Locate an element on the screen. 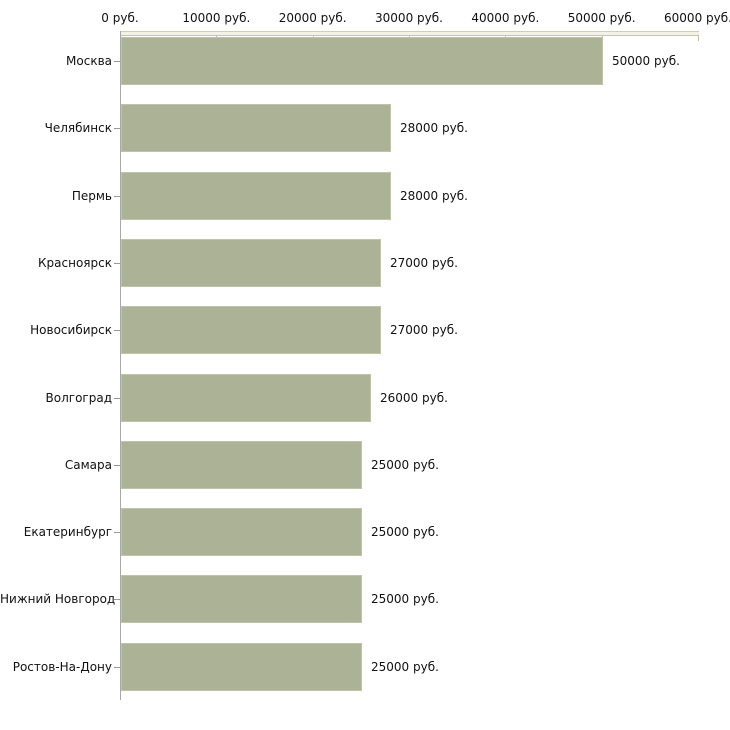 The image size is (730, 730). category-label: Пермь is located at coordinates (91, 196).